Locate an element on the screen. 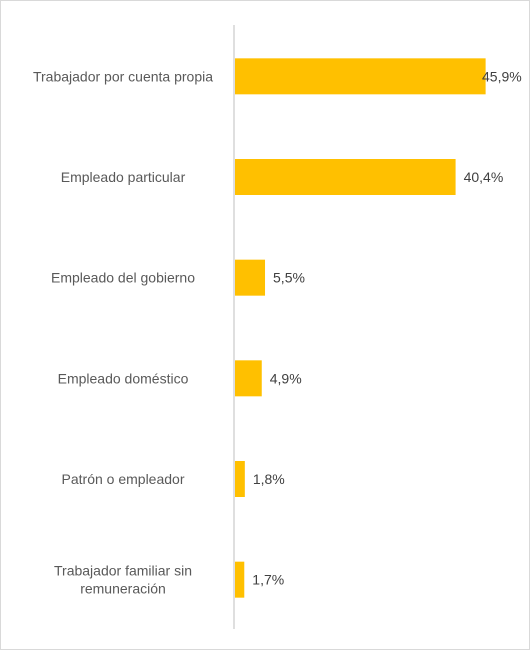  category-label-line: Patrón o empleador is located at coordinates (123, 479).